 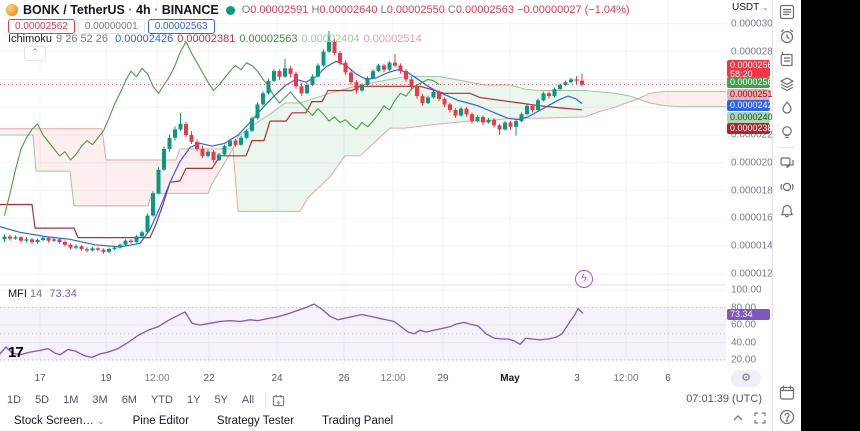 I want to click on mfi-value-tag: 73.34, so click(x=748, y=314).